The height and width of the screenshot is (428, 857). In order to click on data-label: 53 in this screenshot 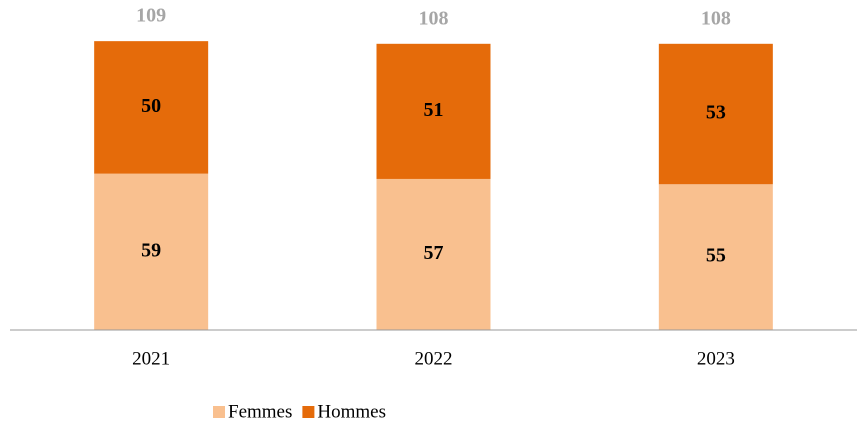, I will do `click(716, 113)`.